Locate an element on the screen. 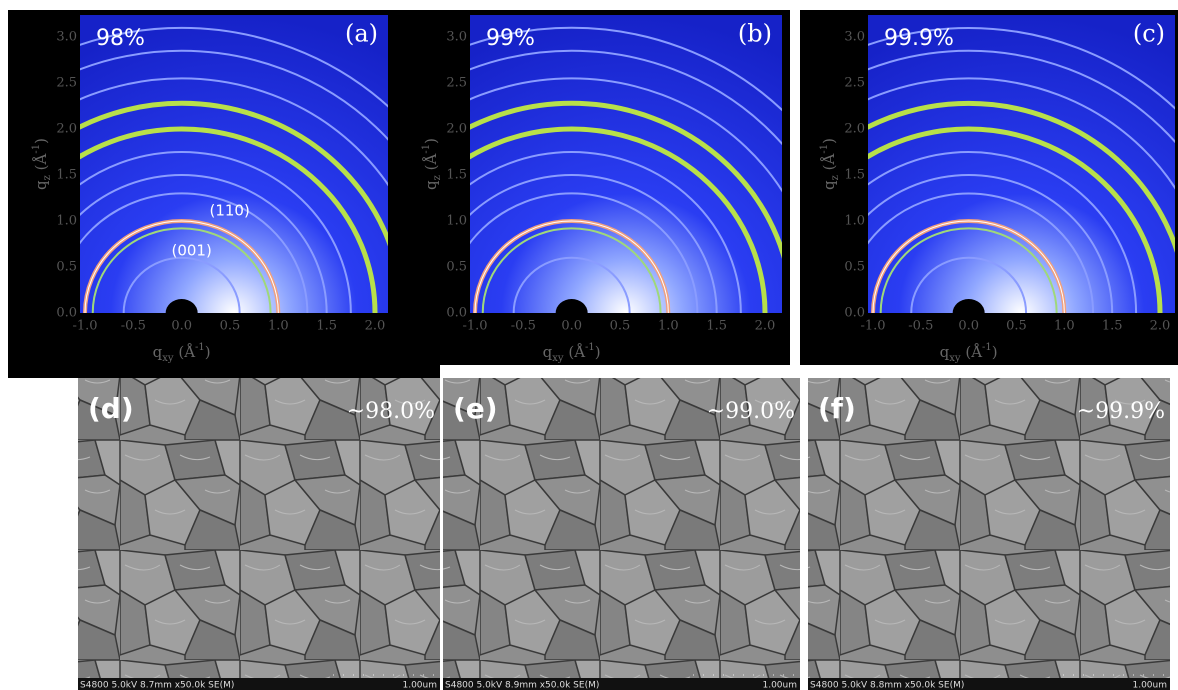 This screenshot has height=690, width=1178. annotation: (001) is located at coordinates (191, 251).